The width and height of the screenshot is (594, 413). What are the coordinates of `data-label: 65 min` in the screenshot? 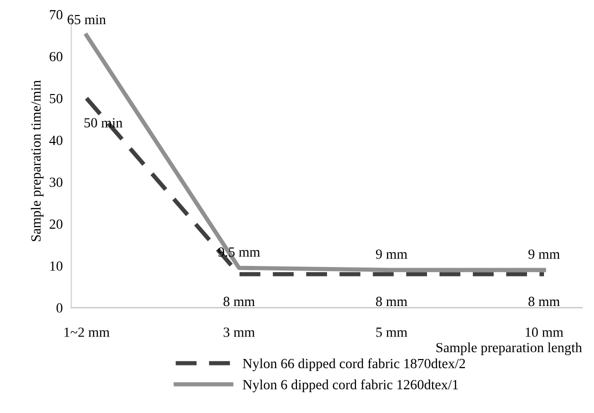 It's located at (87, 19).